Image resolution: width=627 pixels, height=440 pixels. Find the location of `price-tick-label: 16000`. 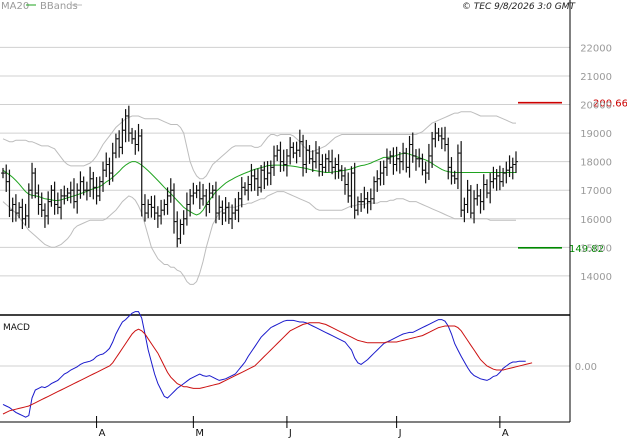

price-tick-label: 16000 is located at coordinates (596, 220).